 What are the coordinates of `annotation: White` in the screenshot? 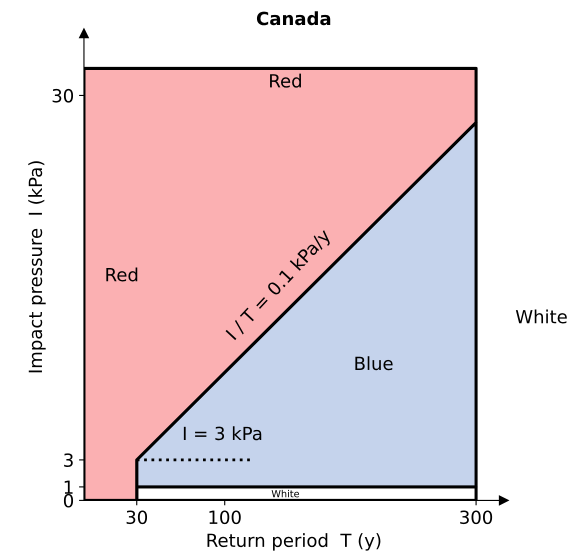 It's located at (286, 494).